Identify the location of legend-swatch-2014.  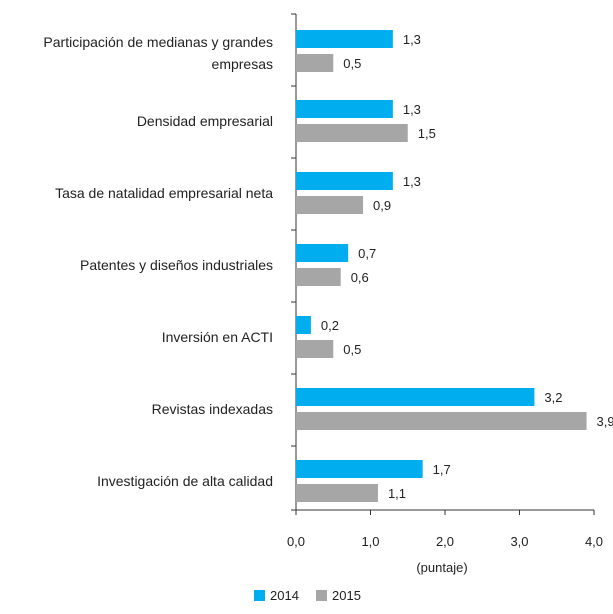
(259, 595).